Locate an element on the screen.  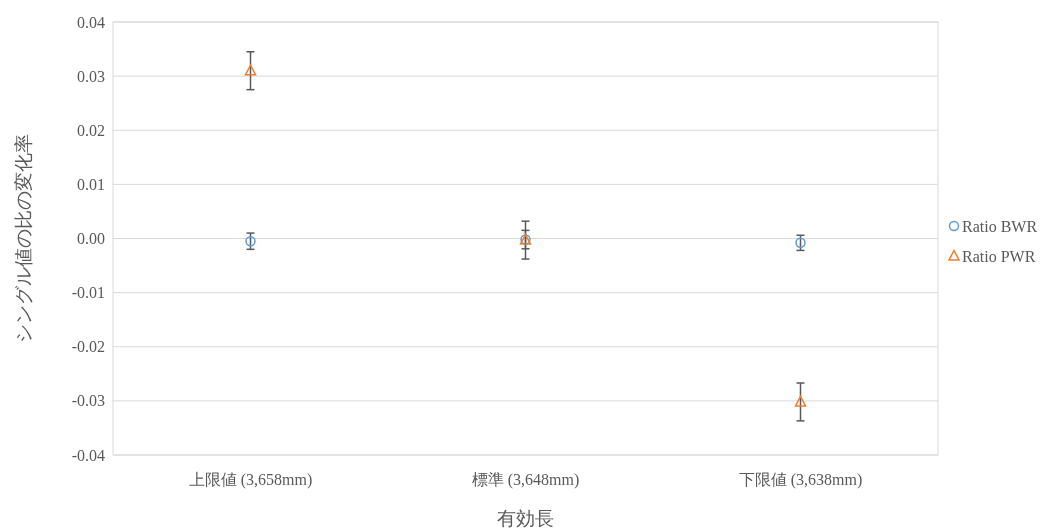
y-axis-title: シングル値の比の変化率 is located at coordinates (23, 238).